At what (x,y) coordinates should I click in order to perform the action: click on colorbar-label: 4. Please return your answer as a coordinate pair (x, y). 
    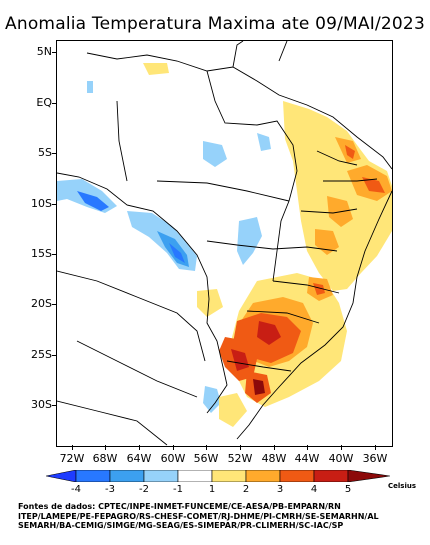
    Looking at the image, I should click on (314, 489).